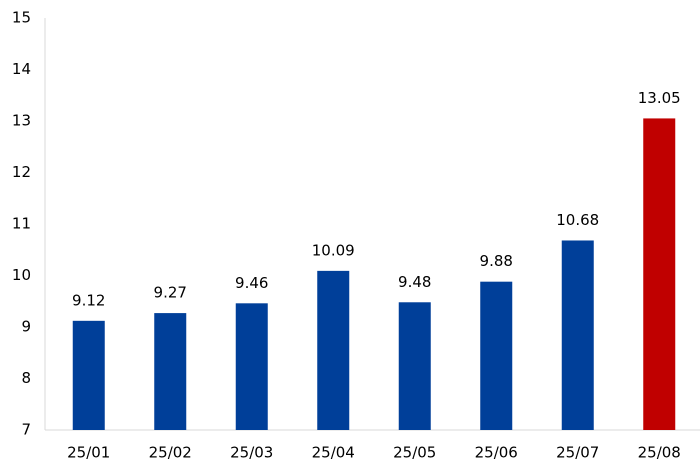 The image size is (700, 467). I want to click on x-tick-label: 25/02, so click(170, 453).